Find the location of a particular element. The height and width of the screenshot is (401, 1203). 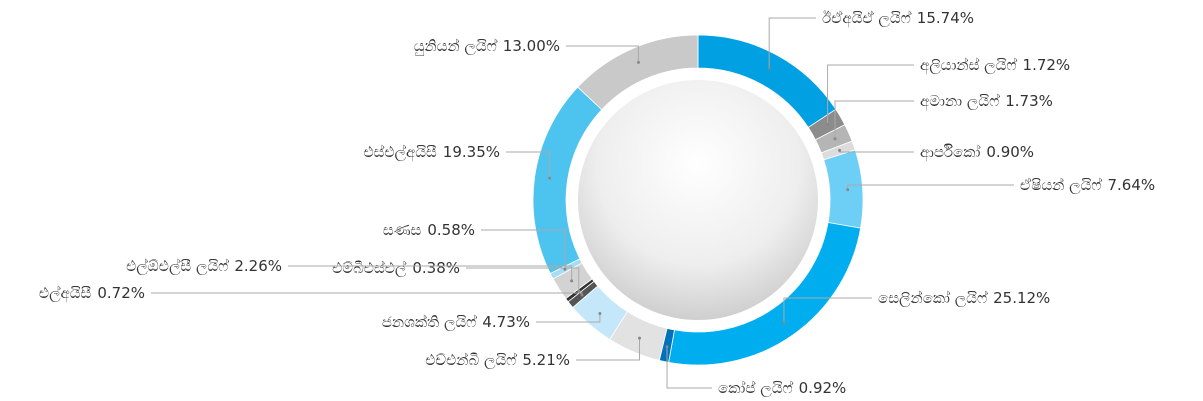

slice-label: කෝප් ලයිෆ් 0.92% is located at coordinates (782, 387).